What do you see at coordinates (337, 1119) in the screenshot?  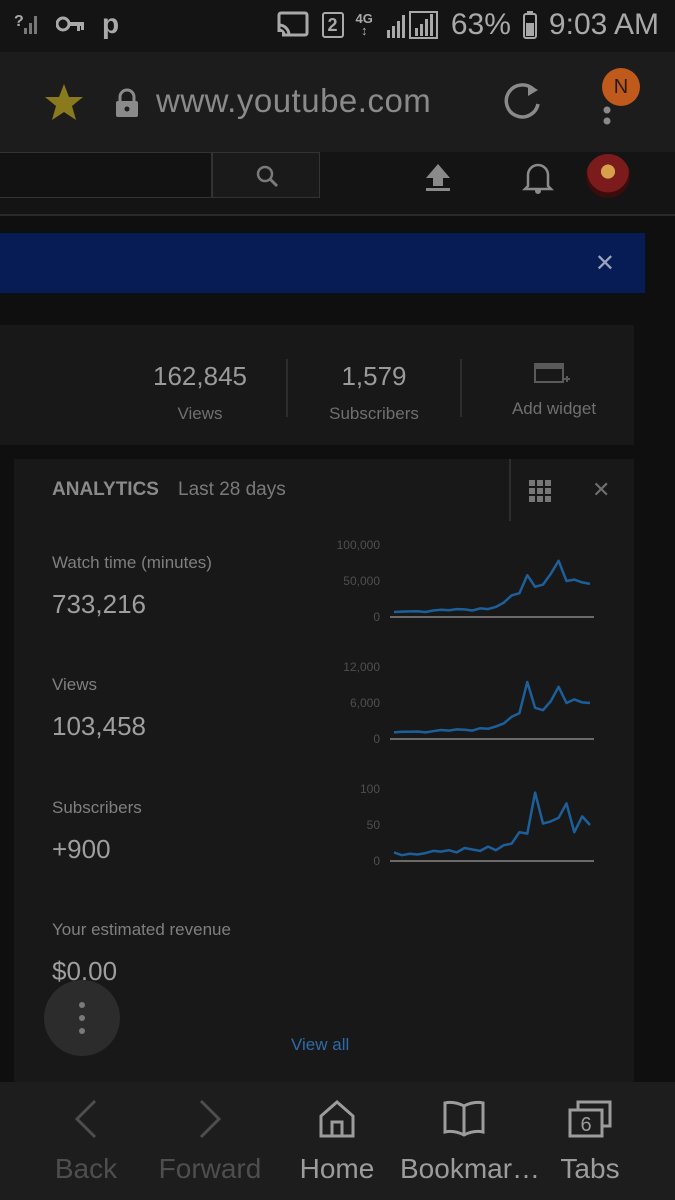 I see `home-icon` at bounding box center [337, 1119].